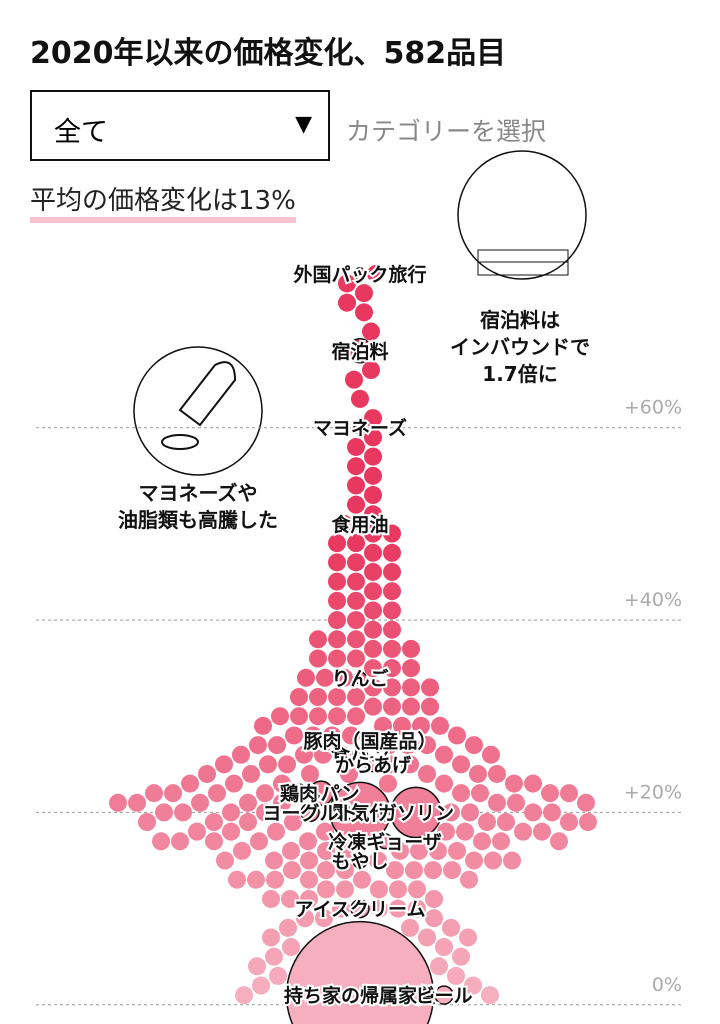  What do you see at coordinates (303, 124) in the screenshot?
I see `dropdown-arrow: ▼` at bounding box center [303, 124].